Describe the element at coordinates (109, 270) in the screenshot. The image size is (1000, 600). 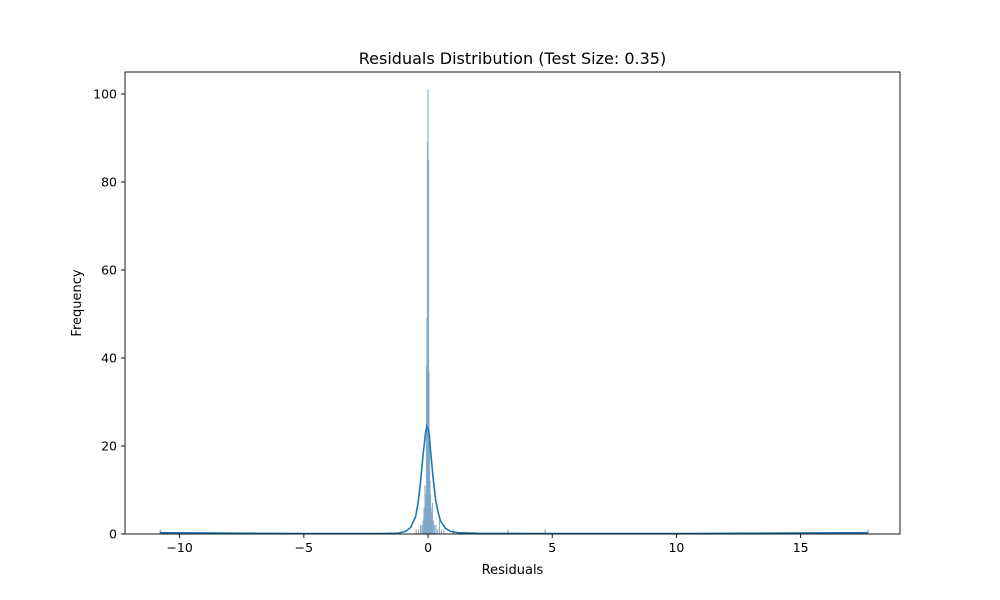
I see `y-tick-label: 60` at that location.